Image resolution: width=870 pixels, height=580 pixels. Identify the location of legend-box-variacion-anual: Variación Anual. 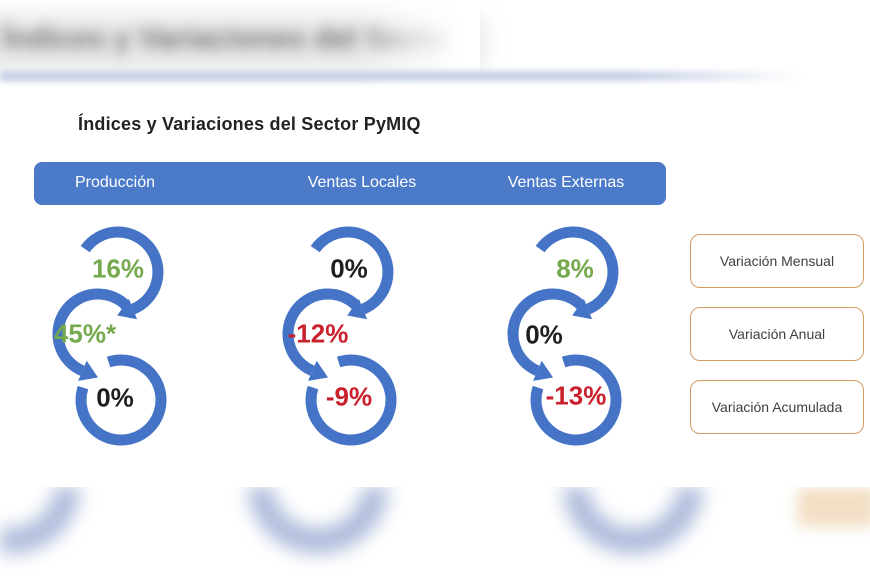
(777, 334).